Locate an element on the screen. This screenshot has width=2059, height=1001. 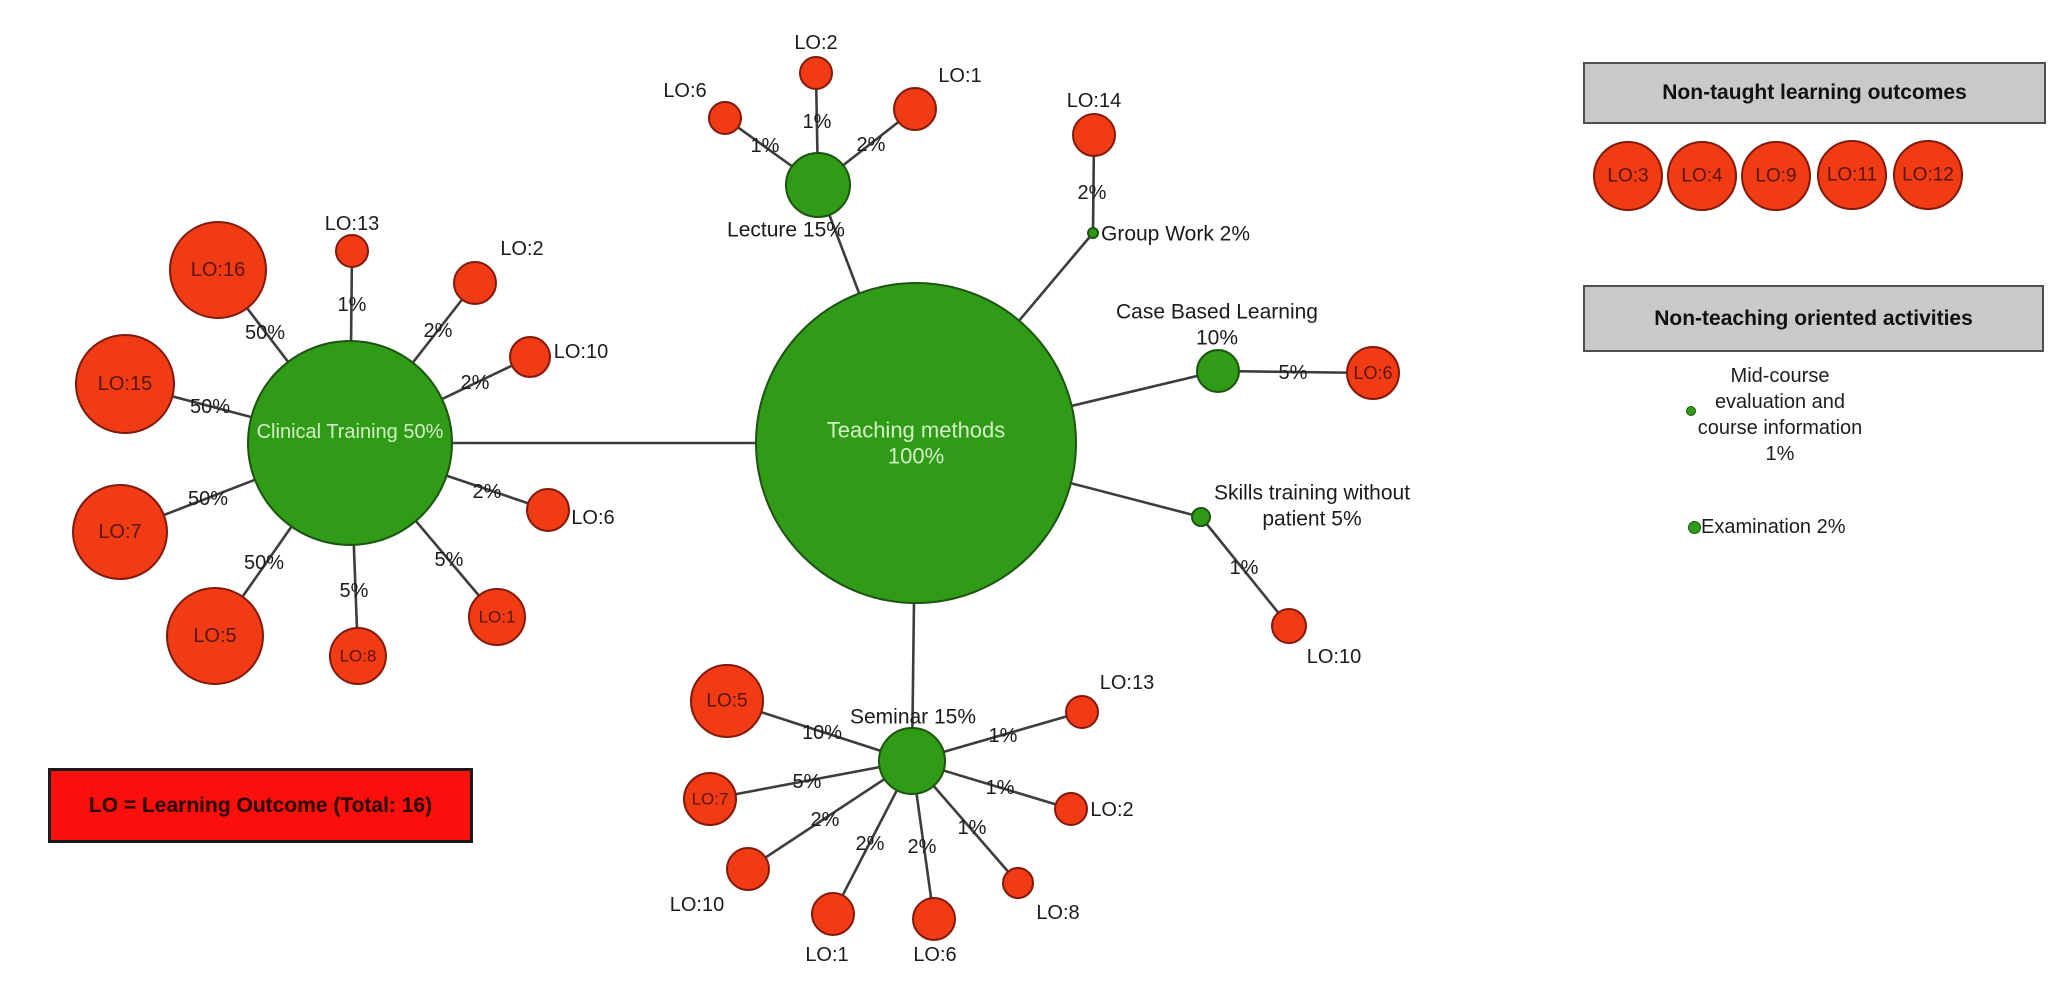
edge-skills-lo10S is located at coordinates (1245, 571).